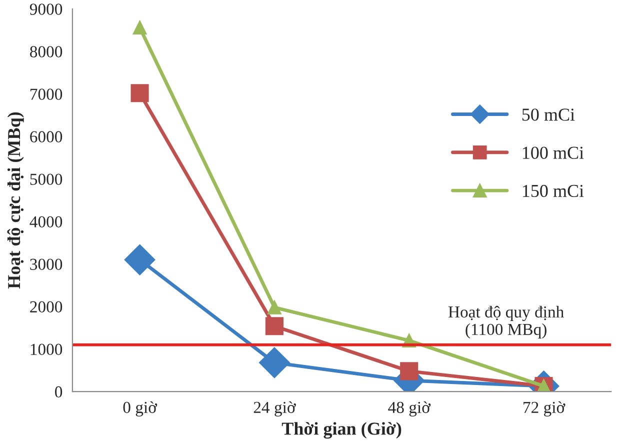 The height and width of the screenshot is (445, 630). Describe the element at coordinates (58, 392) in the screenshot. I see `y-tick-label: 0` at that location.